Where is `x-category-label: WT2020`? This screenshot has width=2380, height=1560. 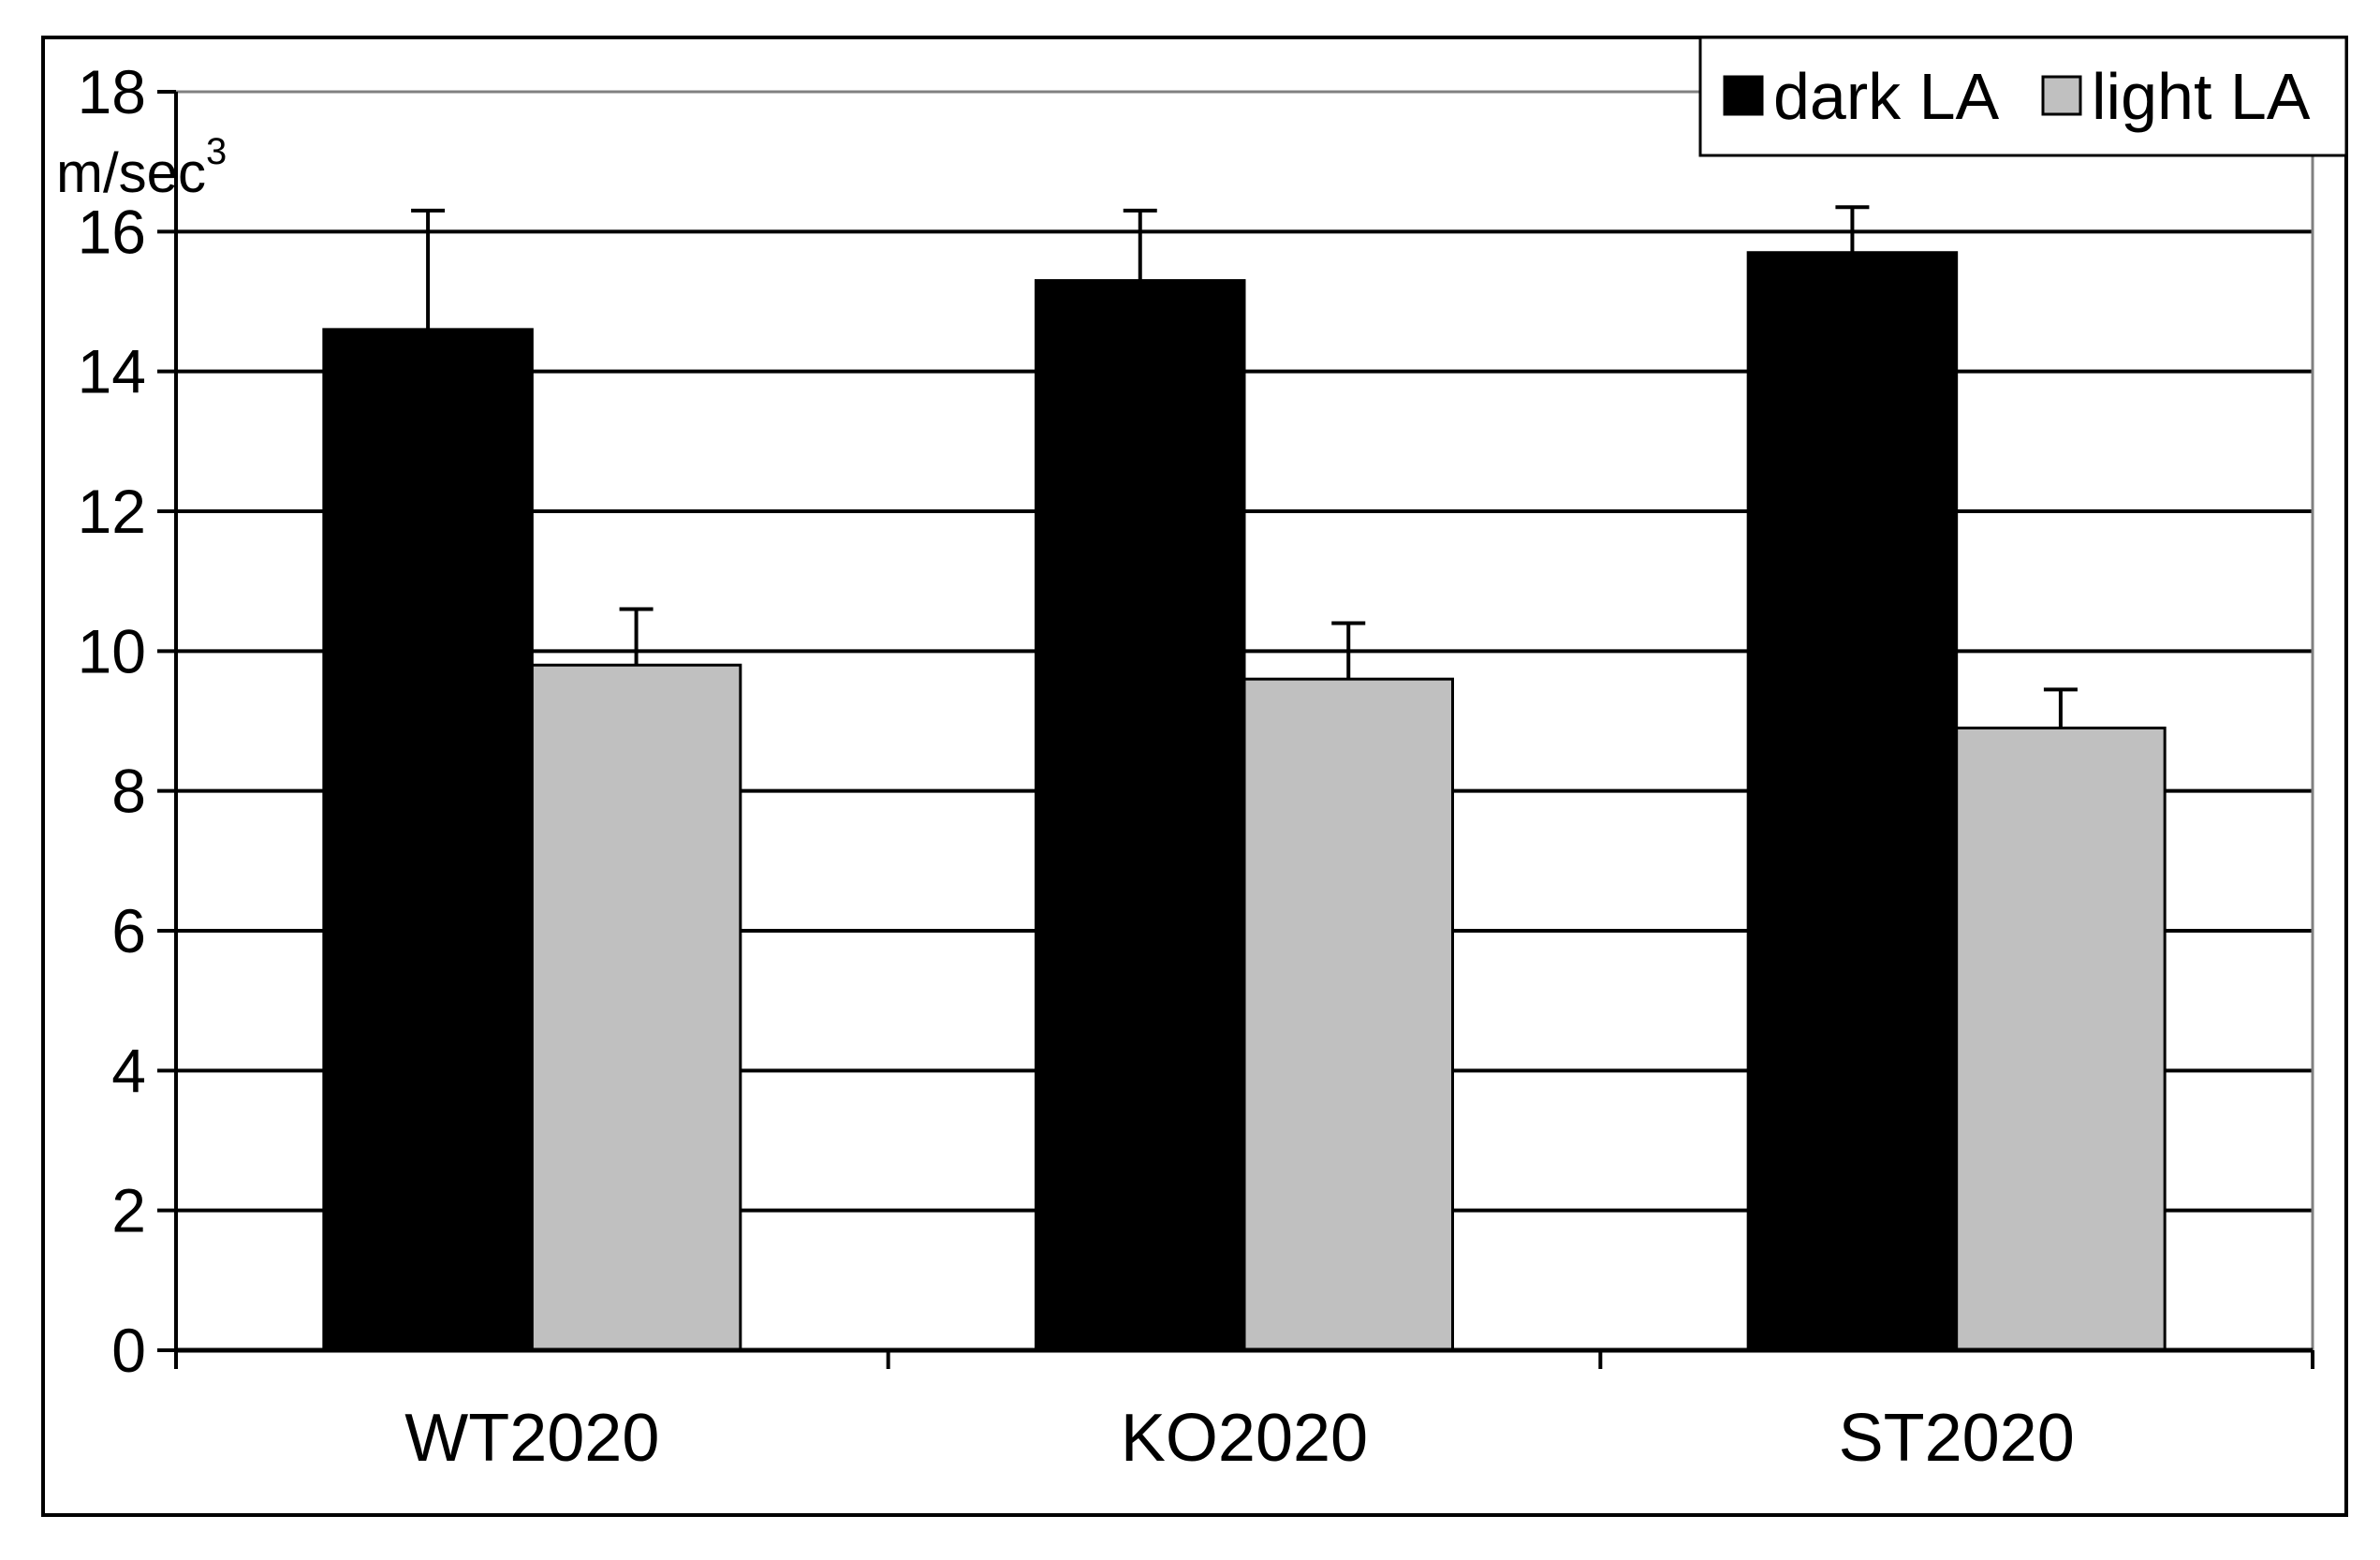
x-category-label: WT2020 is located at coordinates (531, 1438).